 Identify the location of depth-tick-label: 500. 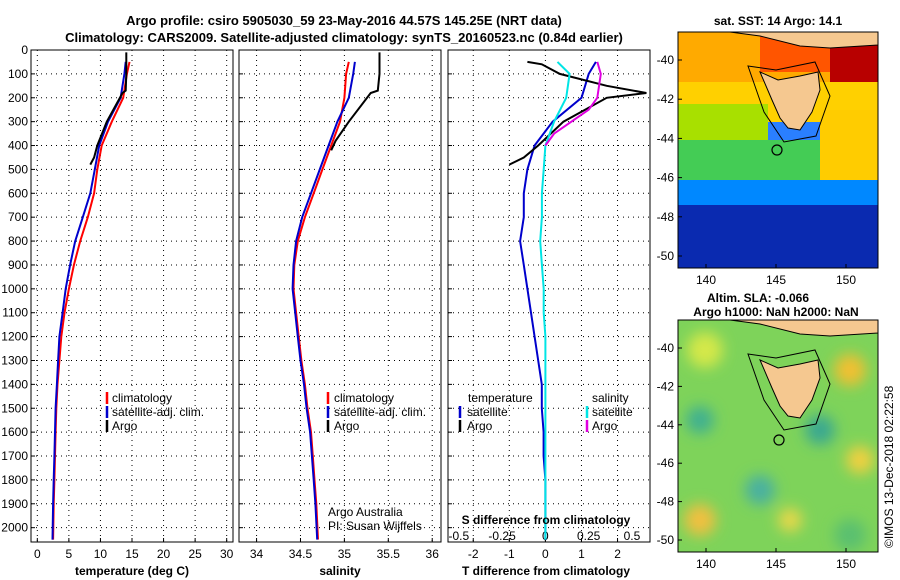
(18, 169).